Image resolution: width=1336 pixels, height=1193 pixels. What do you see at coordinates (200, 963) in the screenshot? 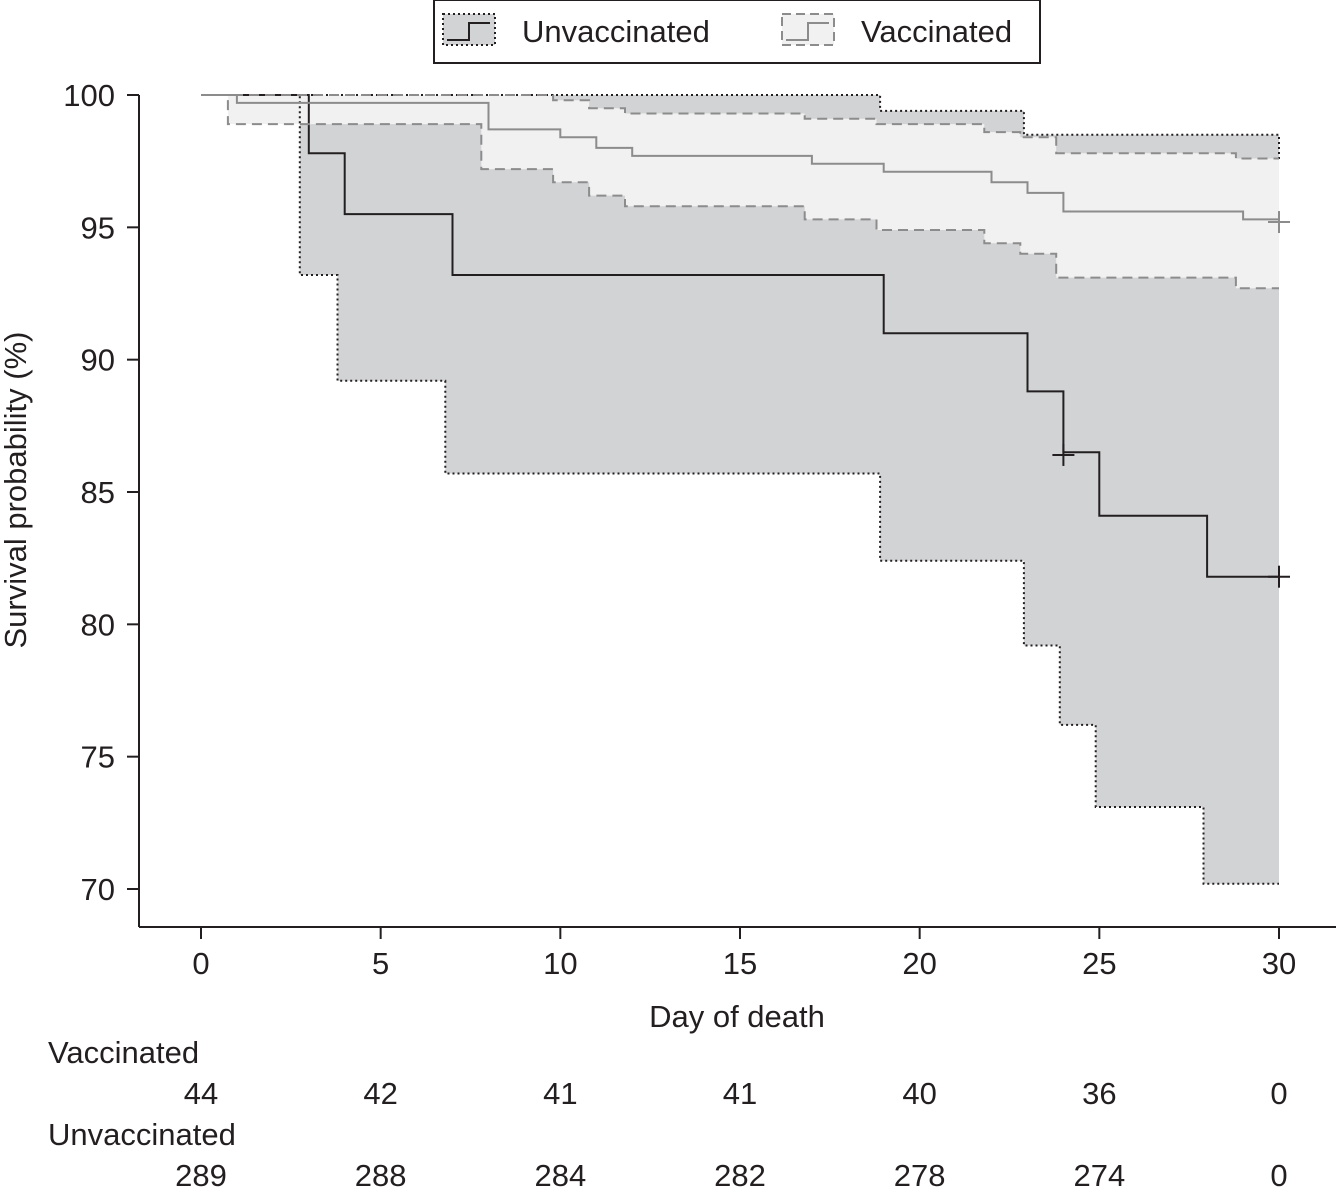
I see `x-tick-label: 0` at bounding box center [200, 963].